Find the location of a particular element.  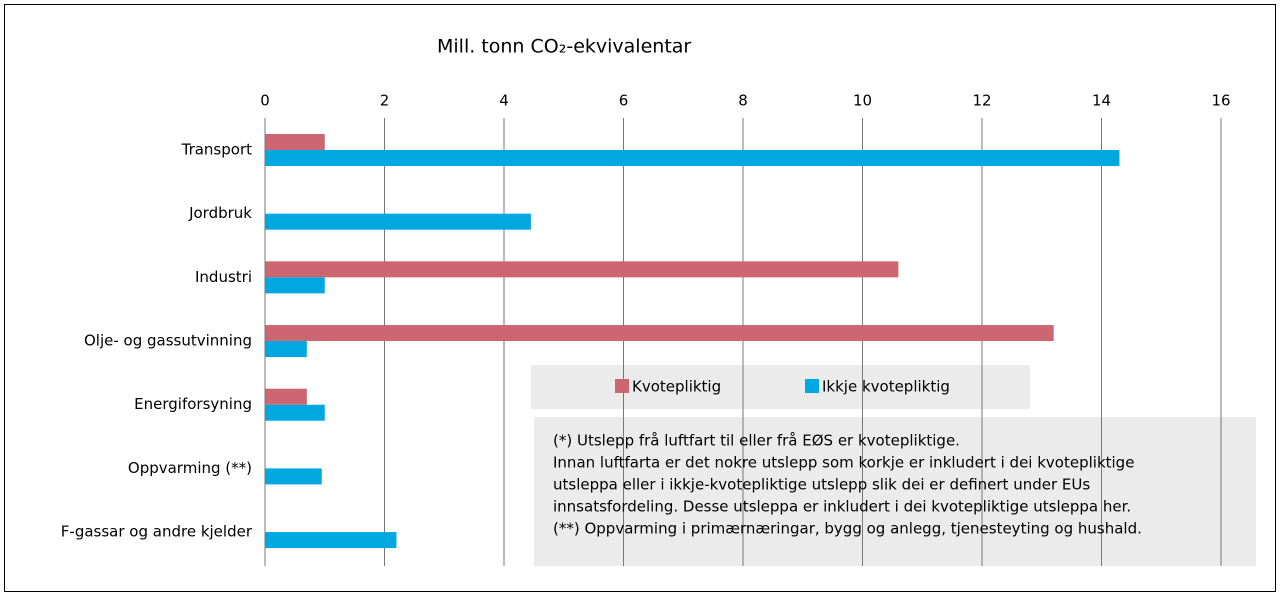

x-tick-label: 14 is located at coordinates (1101, 101).